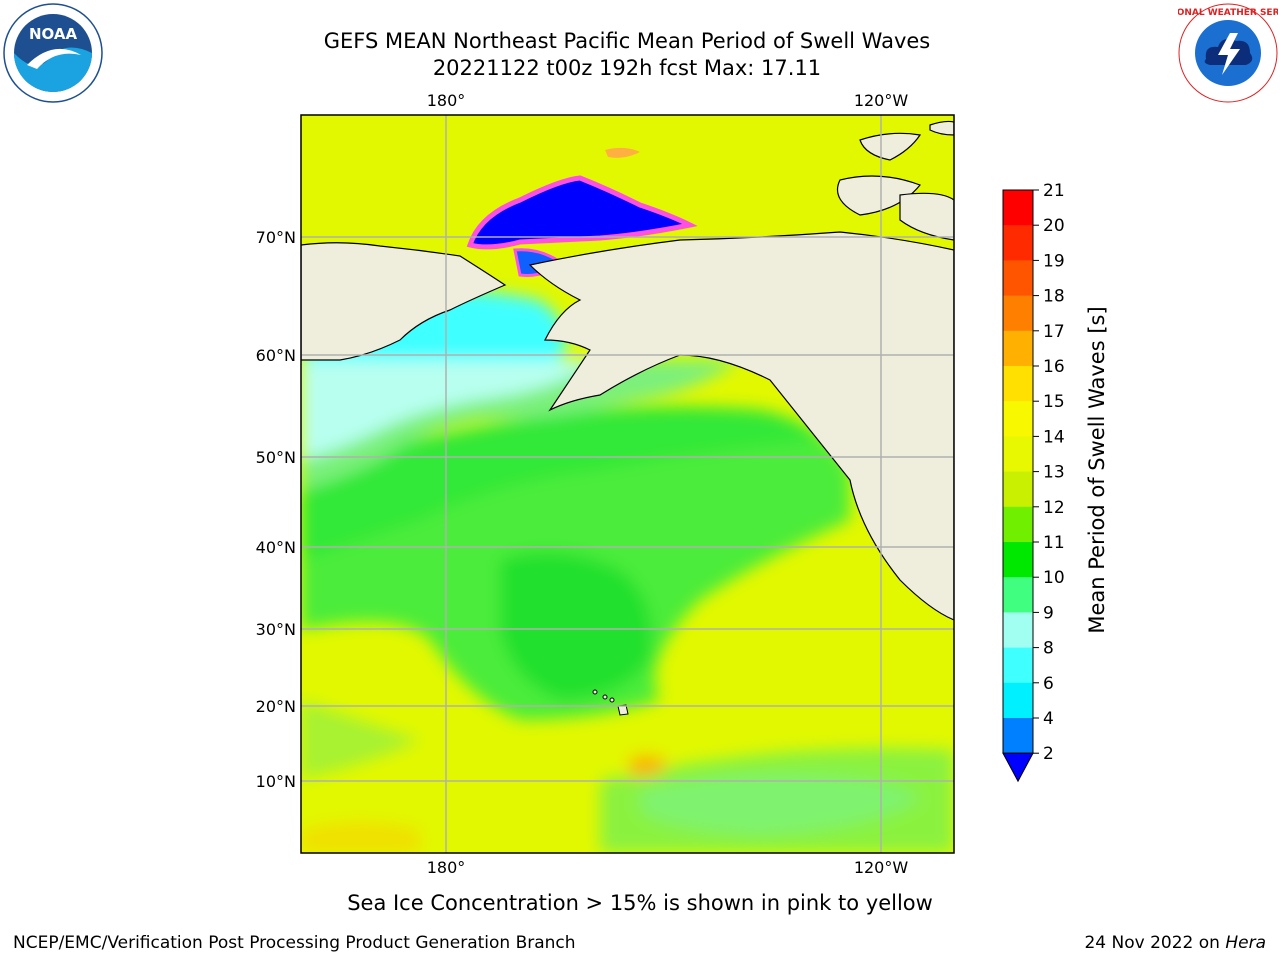 This screenshot has width=1280, height=960. I want to click on colorbar-tick-label: 16, so click(1054, 367).